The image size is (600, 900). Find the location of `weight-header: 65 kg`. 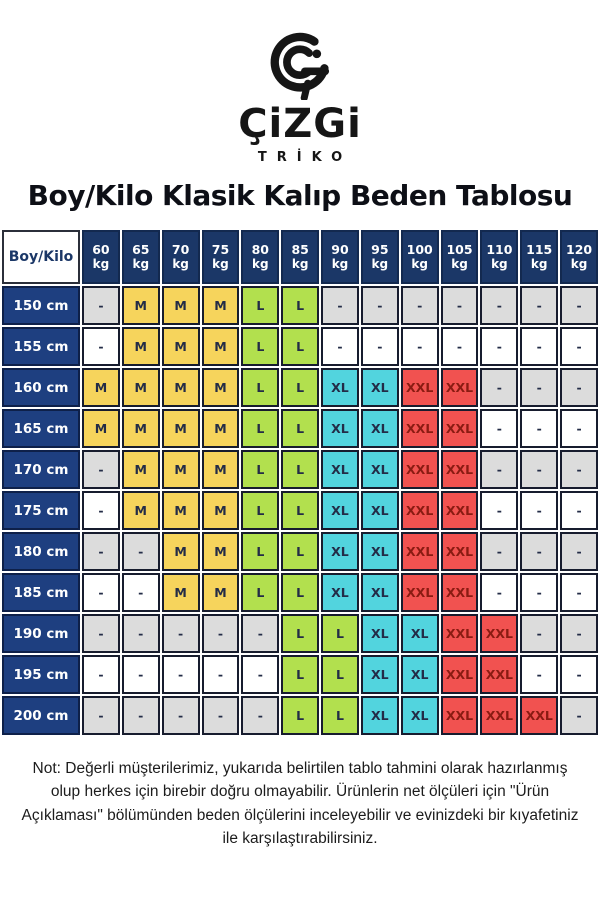

weight-header: 65 kg is located at coordinates (140, 257).